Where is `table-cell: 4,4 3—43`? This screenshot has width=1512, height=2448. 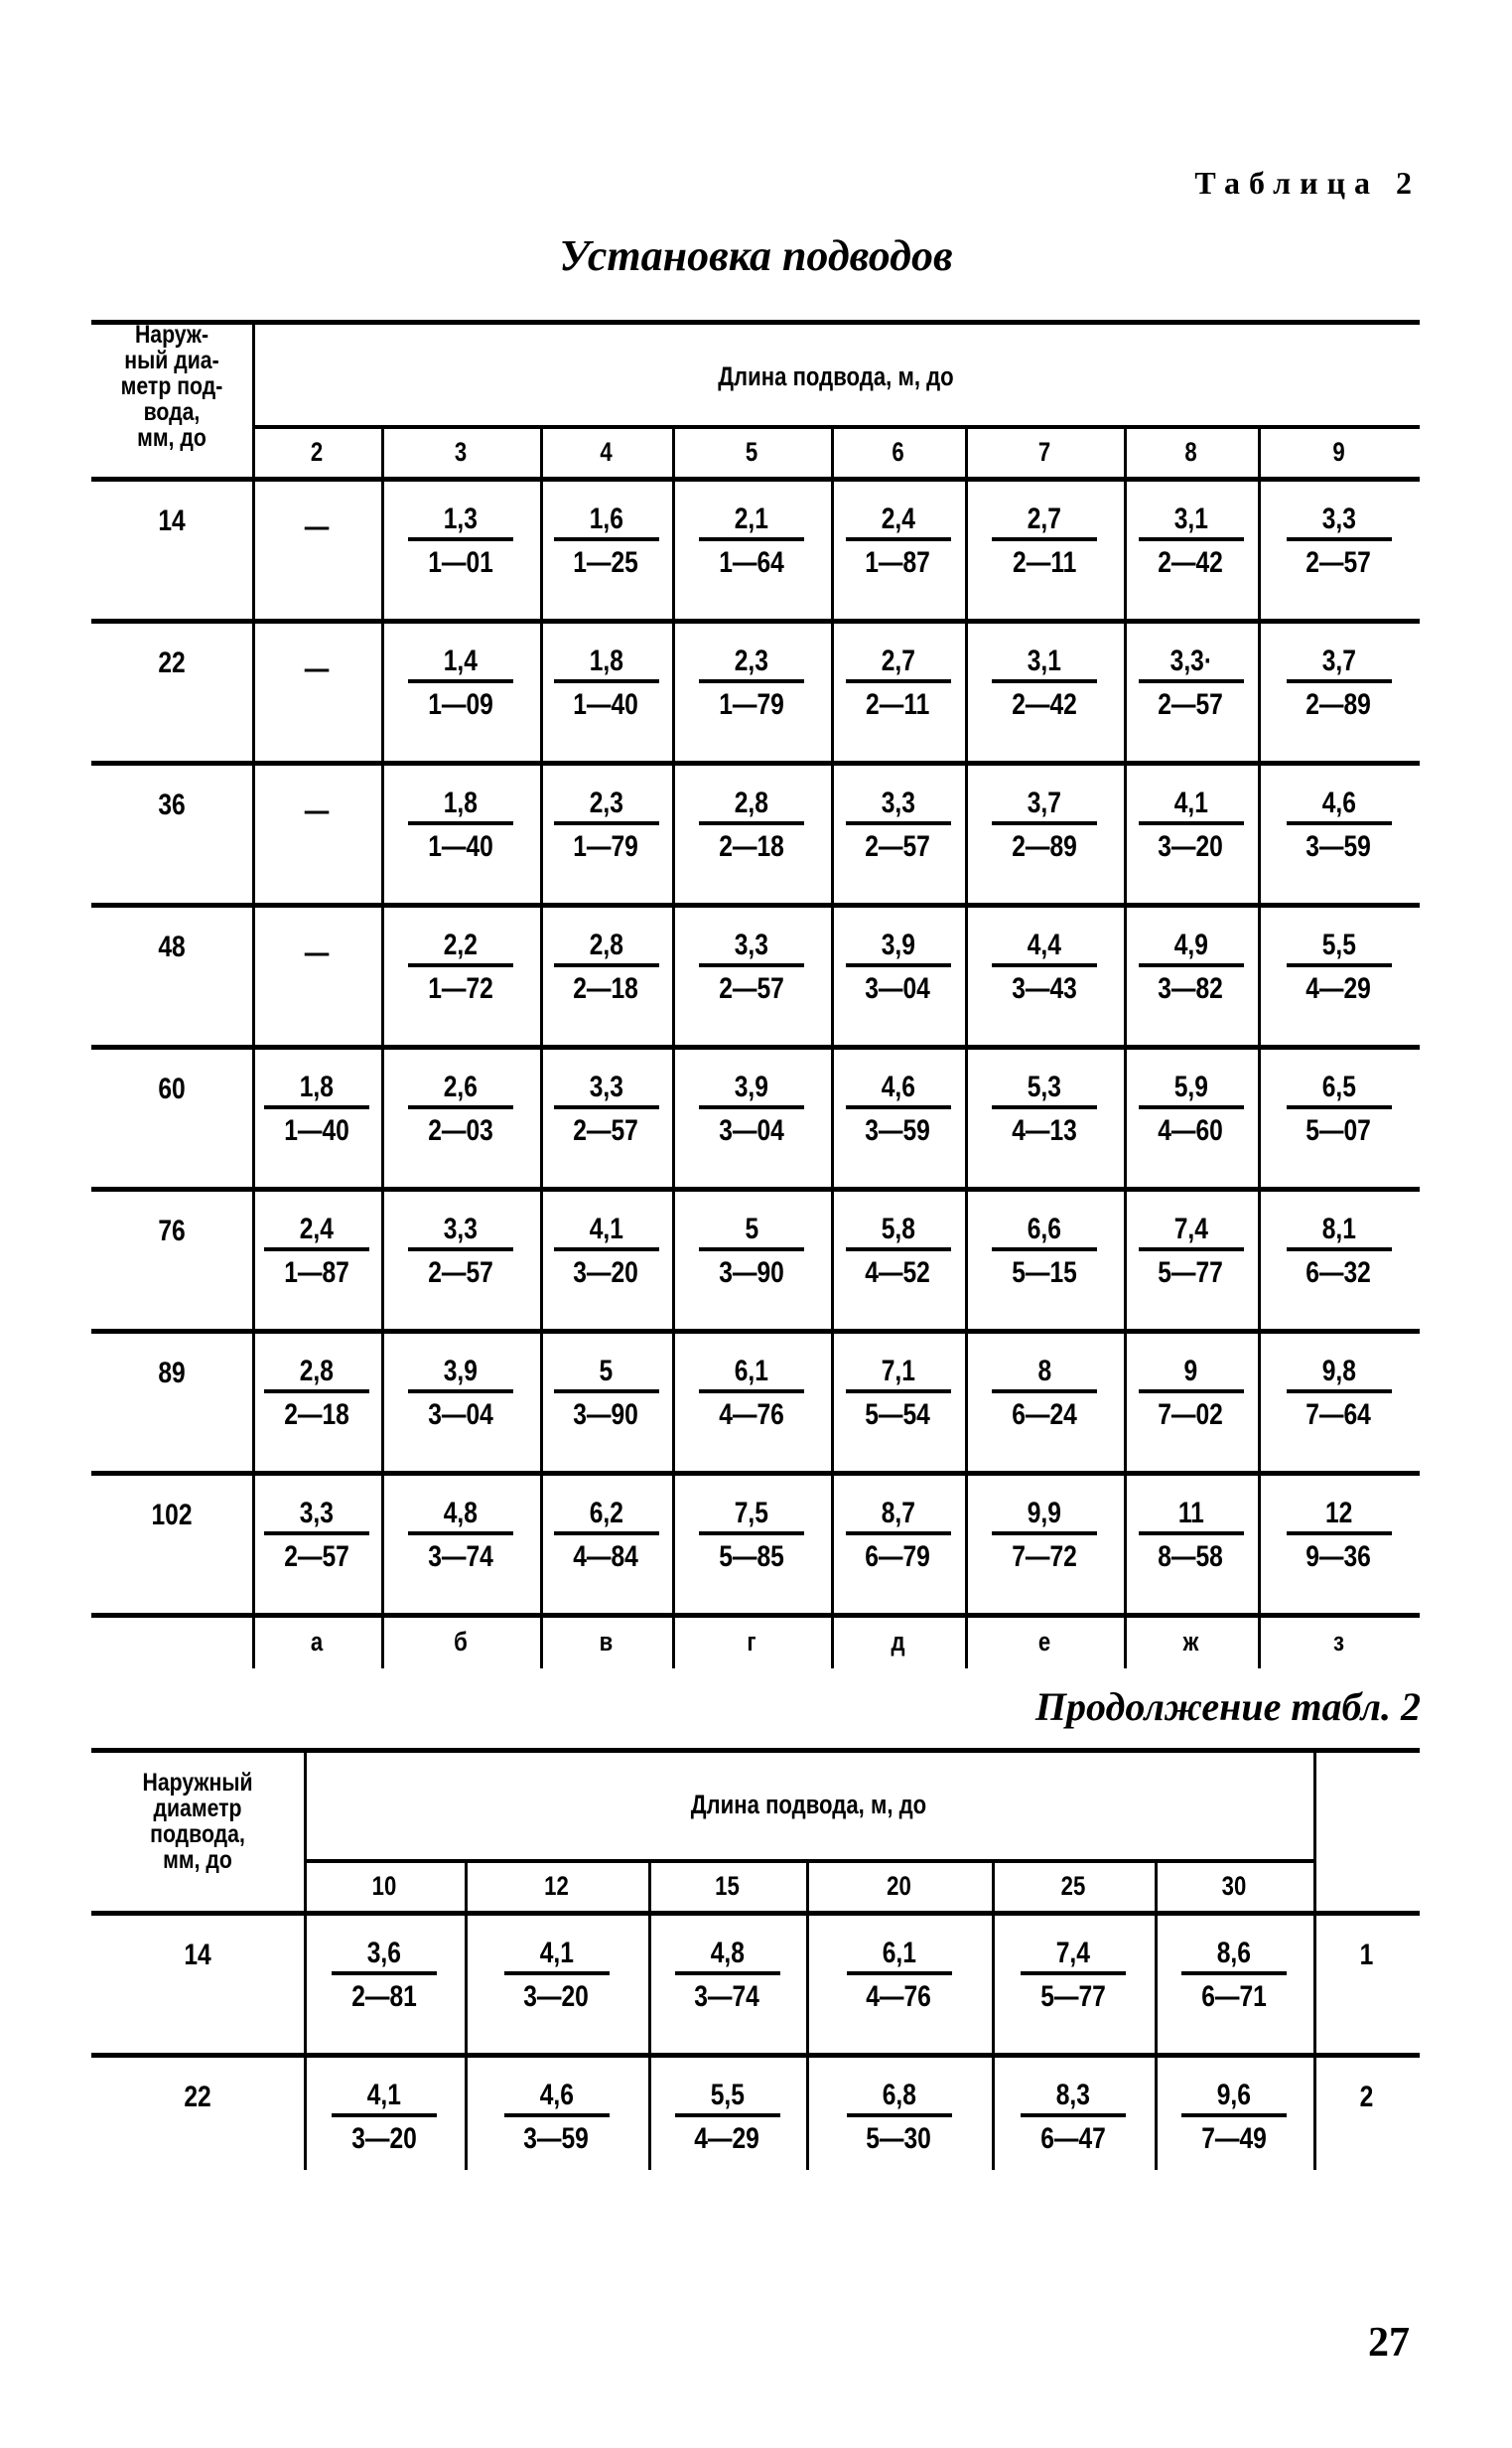
table-cell: 4,4 3—43 is located at coordinates (1045, 967).